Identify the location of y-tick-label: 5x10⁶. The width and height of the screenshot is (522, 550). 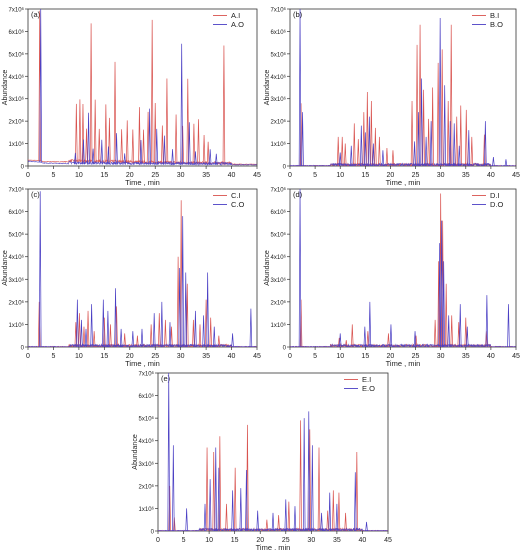
(279, 235).